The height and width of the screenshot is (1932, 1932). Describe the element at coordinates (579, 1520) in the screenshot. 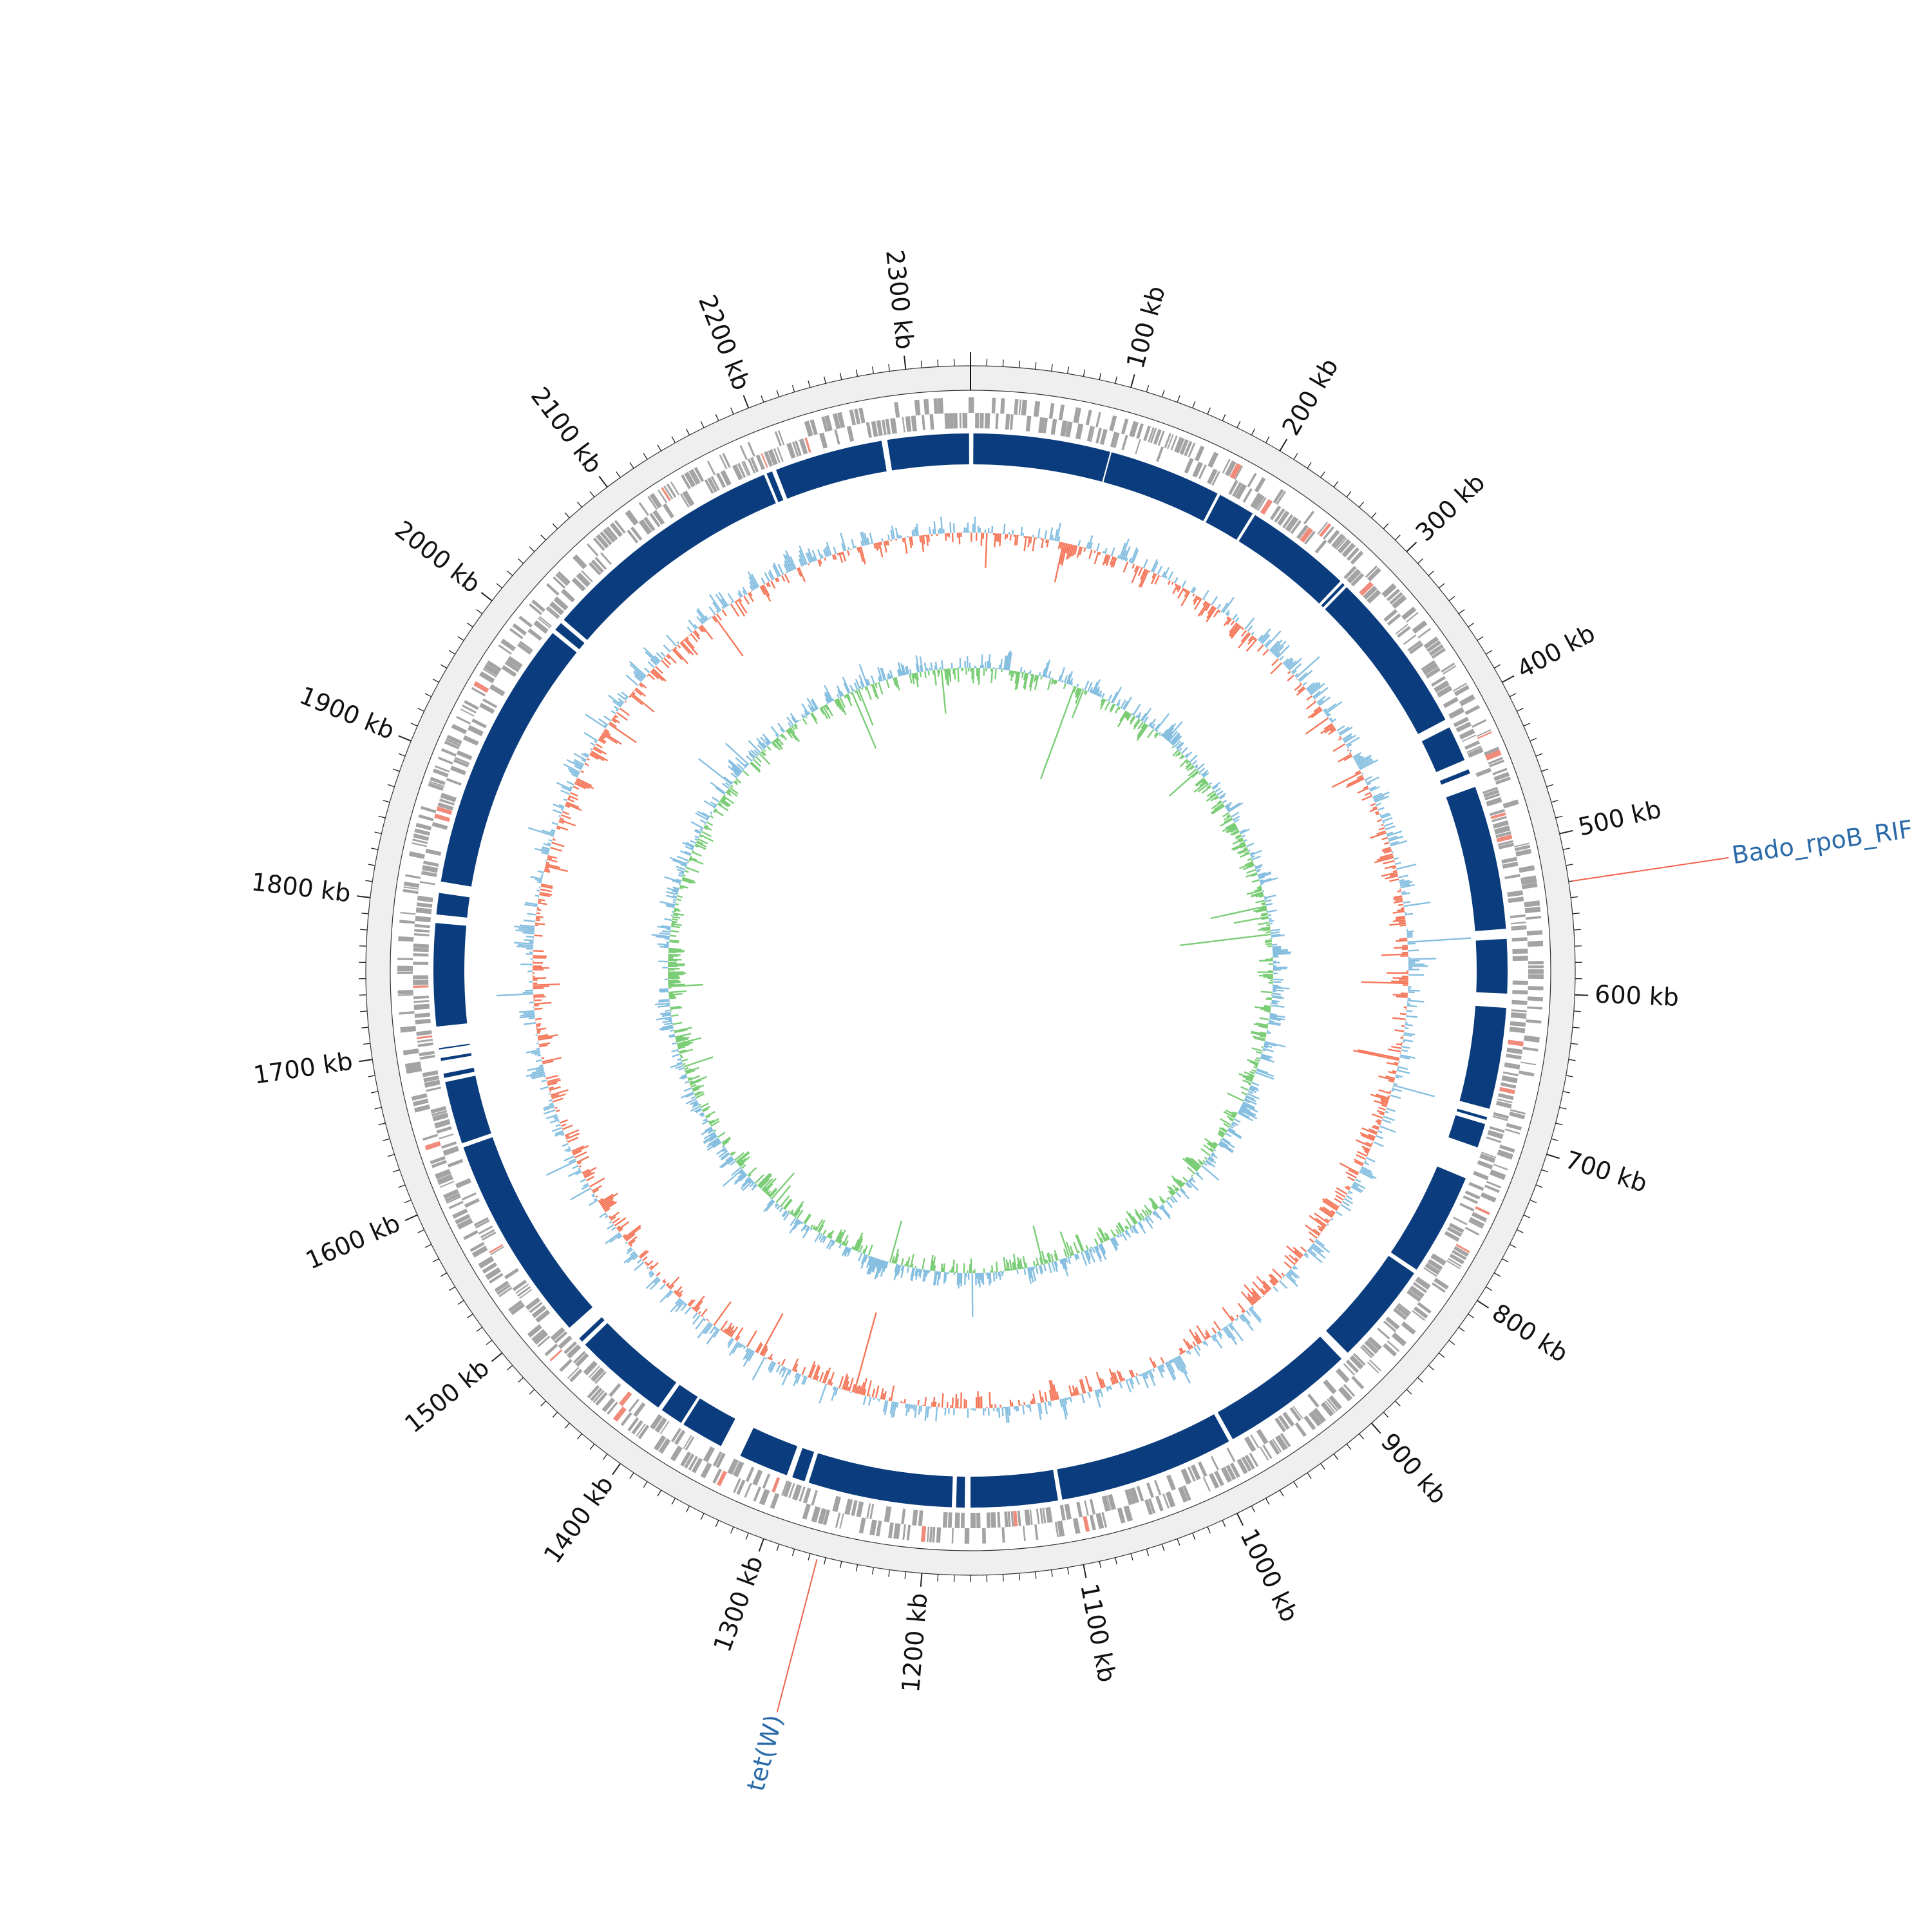

I see `tick-label: 1400 kb` at that location.